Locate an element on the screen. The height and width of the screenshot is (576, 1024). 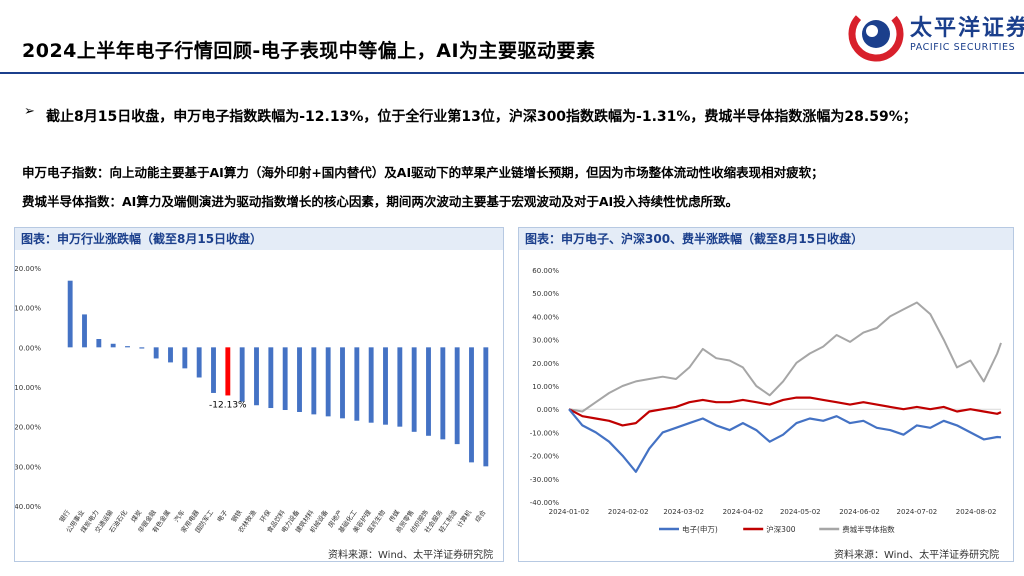
y-tick-label: 60.00% is located at coordinates (545, 271).